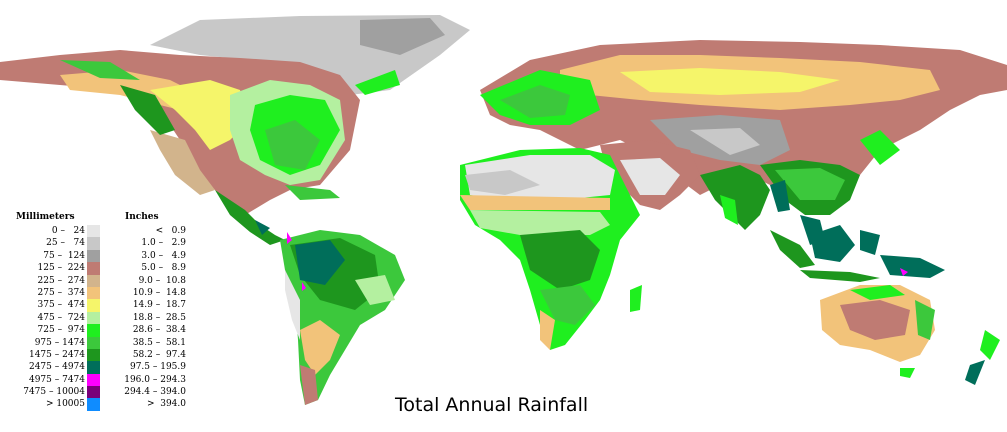 Image resolution: width=1007 pixels, height=432 pixels. Describe the element at coordinates (342, 317) in the screenshot. I see `south-america` at that location.